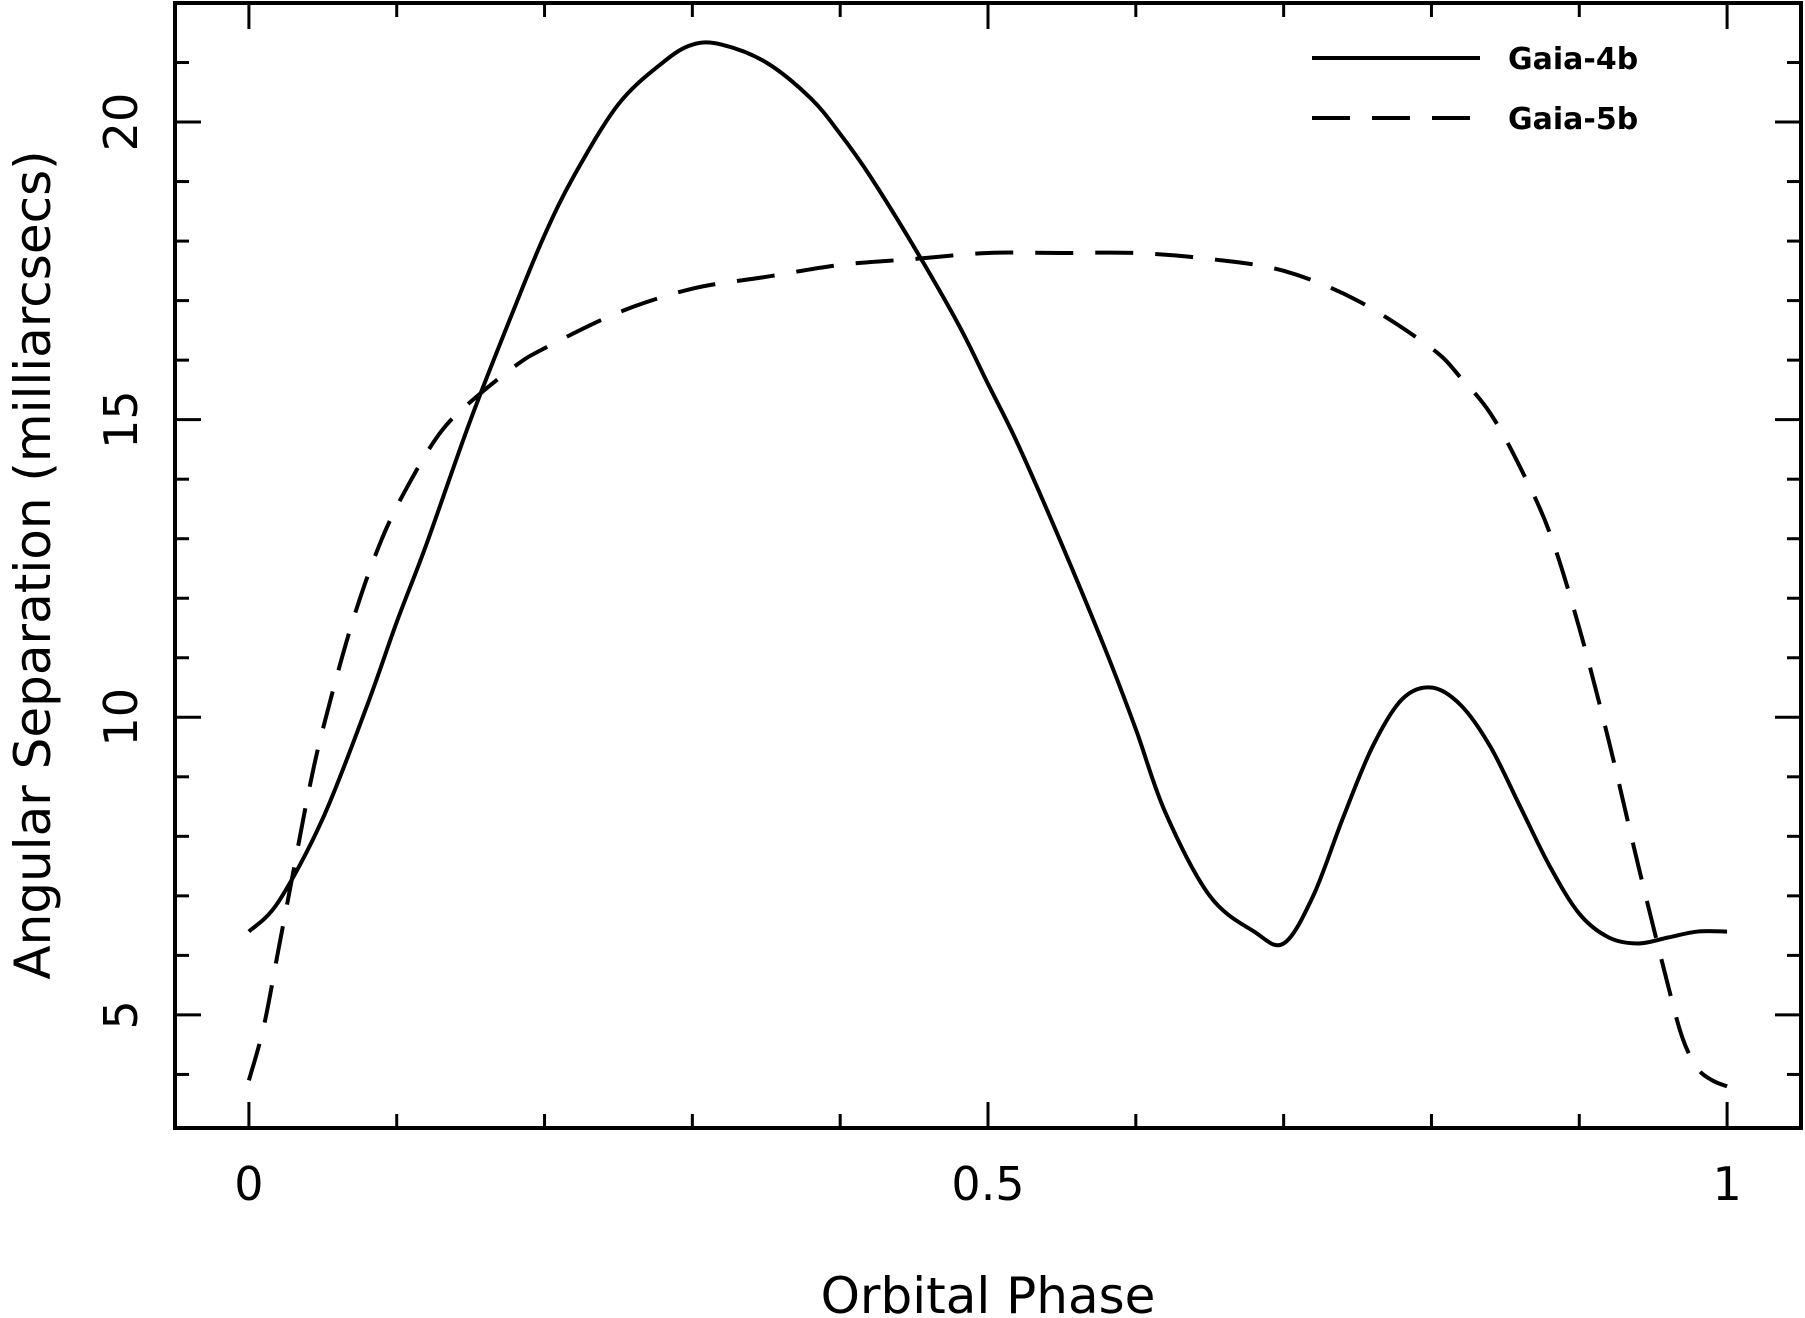  Describe the element at coordinates (121, 419) in the screenshot. I see `y-tick-label: 15` at that location.